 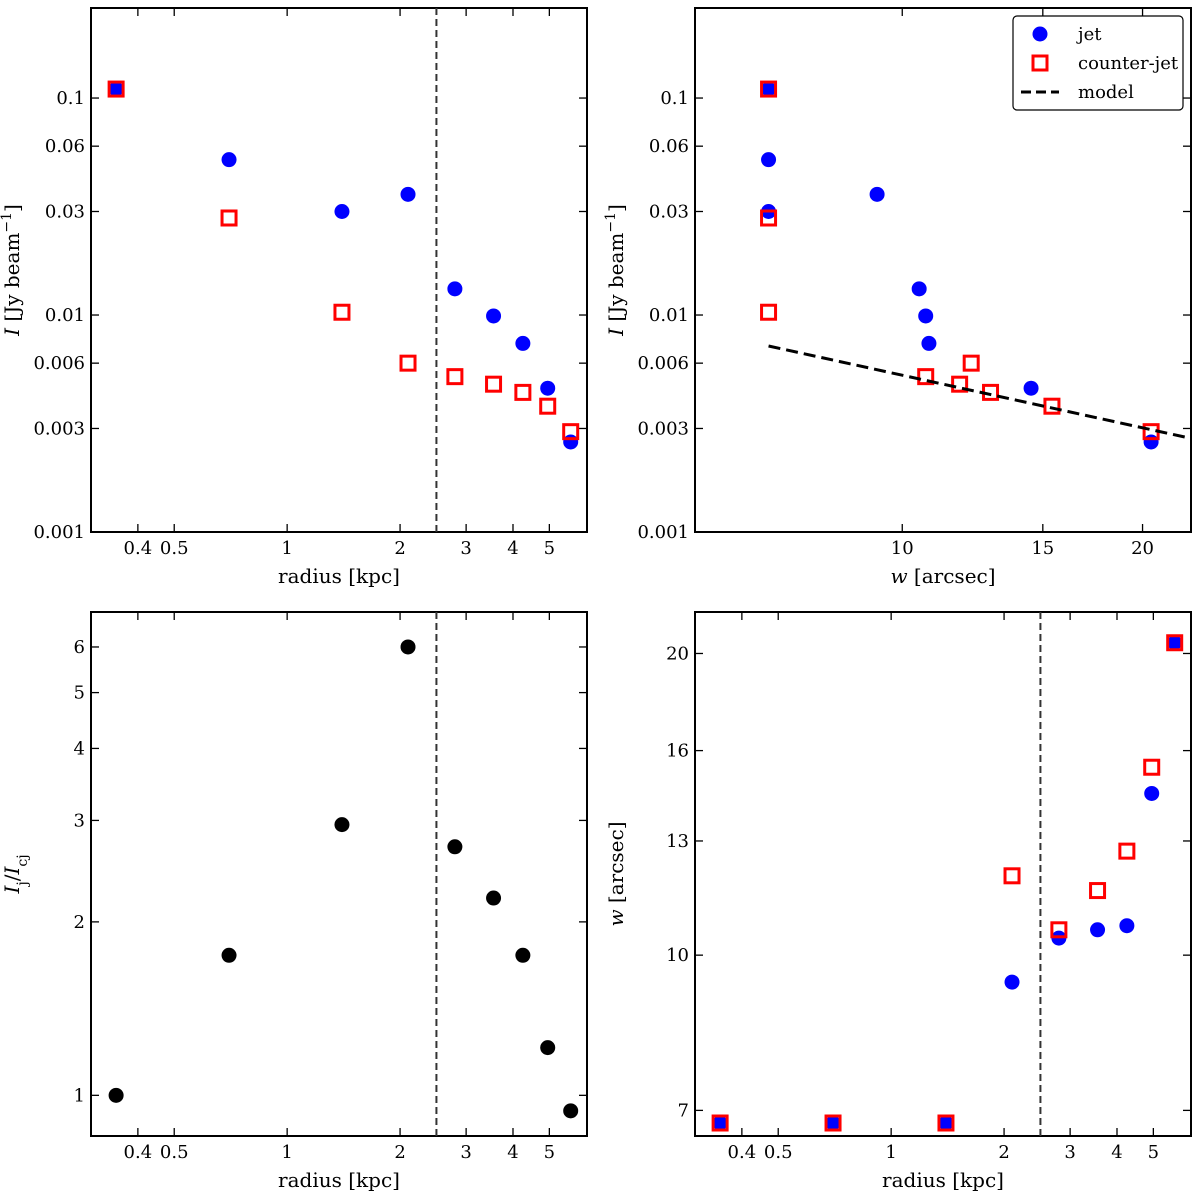 I want to click on y-tick-label: 6, so click(x=79, y=647).